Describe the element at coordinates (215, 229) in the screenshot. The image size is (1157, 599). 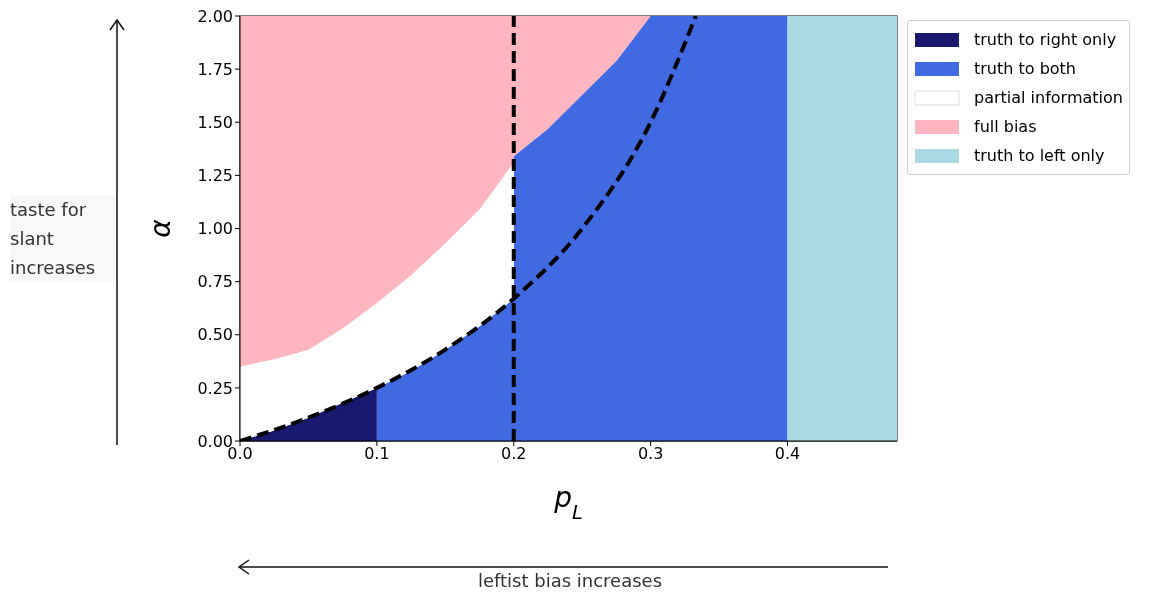
I see `y-tick-label: 1.00` at that location.